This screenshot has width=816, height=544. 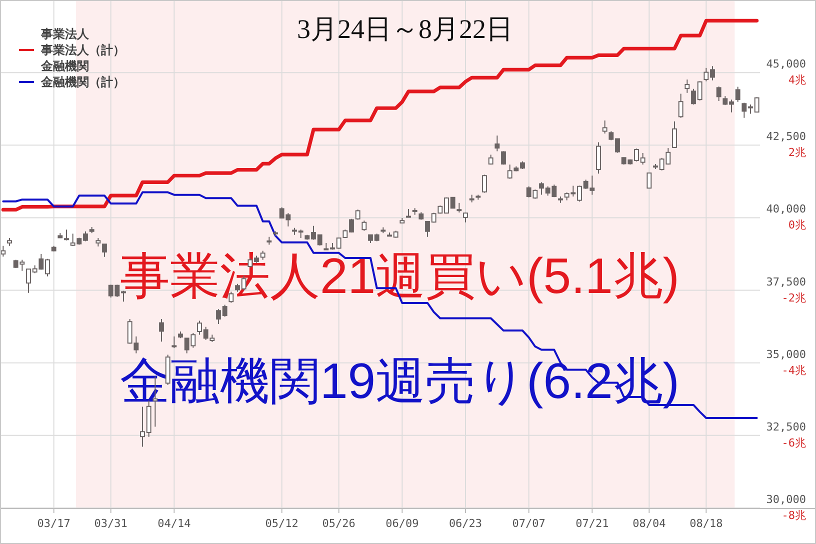 What do you see at coordinates (797, 80) in the screenshot?
I see `y2-tick-label: 4兆` at bounding box center [797, 80].